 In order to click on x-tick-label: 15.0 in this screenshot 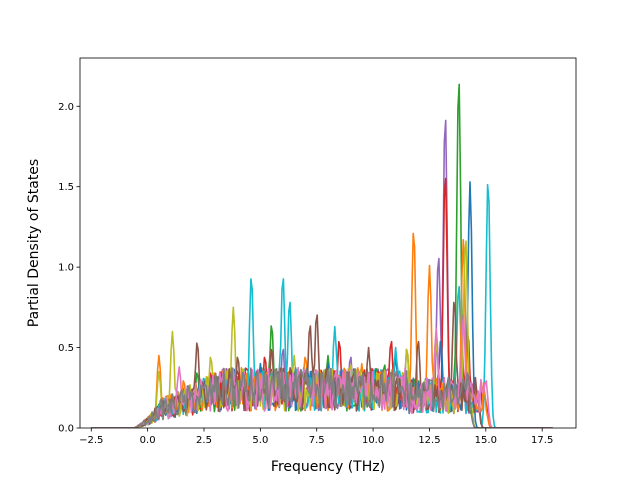, I will do `click(486, 440)`.